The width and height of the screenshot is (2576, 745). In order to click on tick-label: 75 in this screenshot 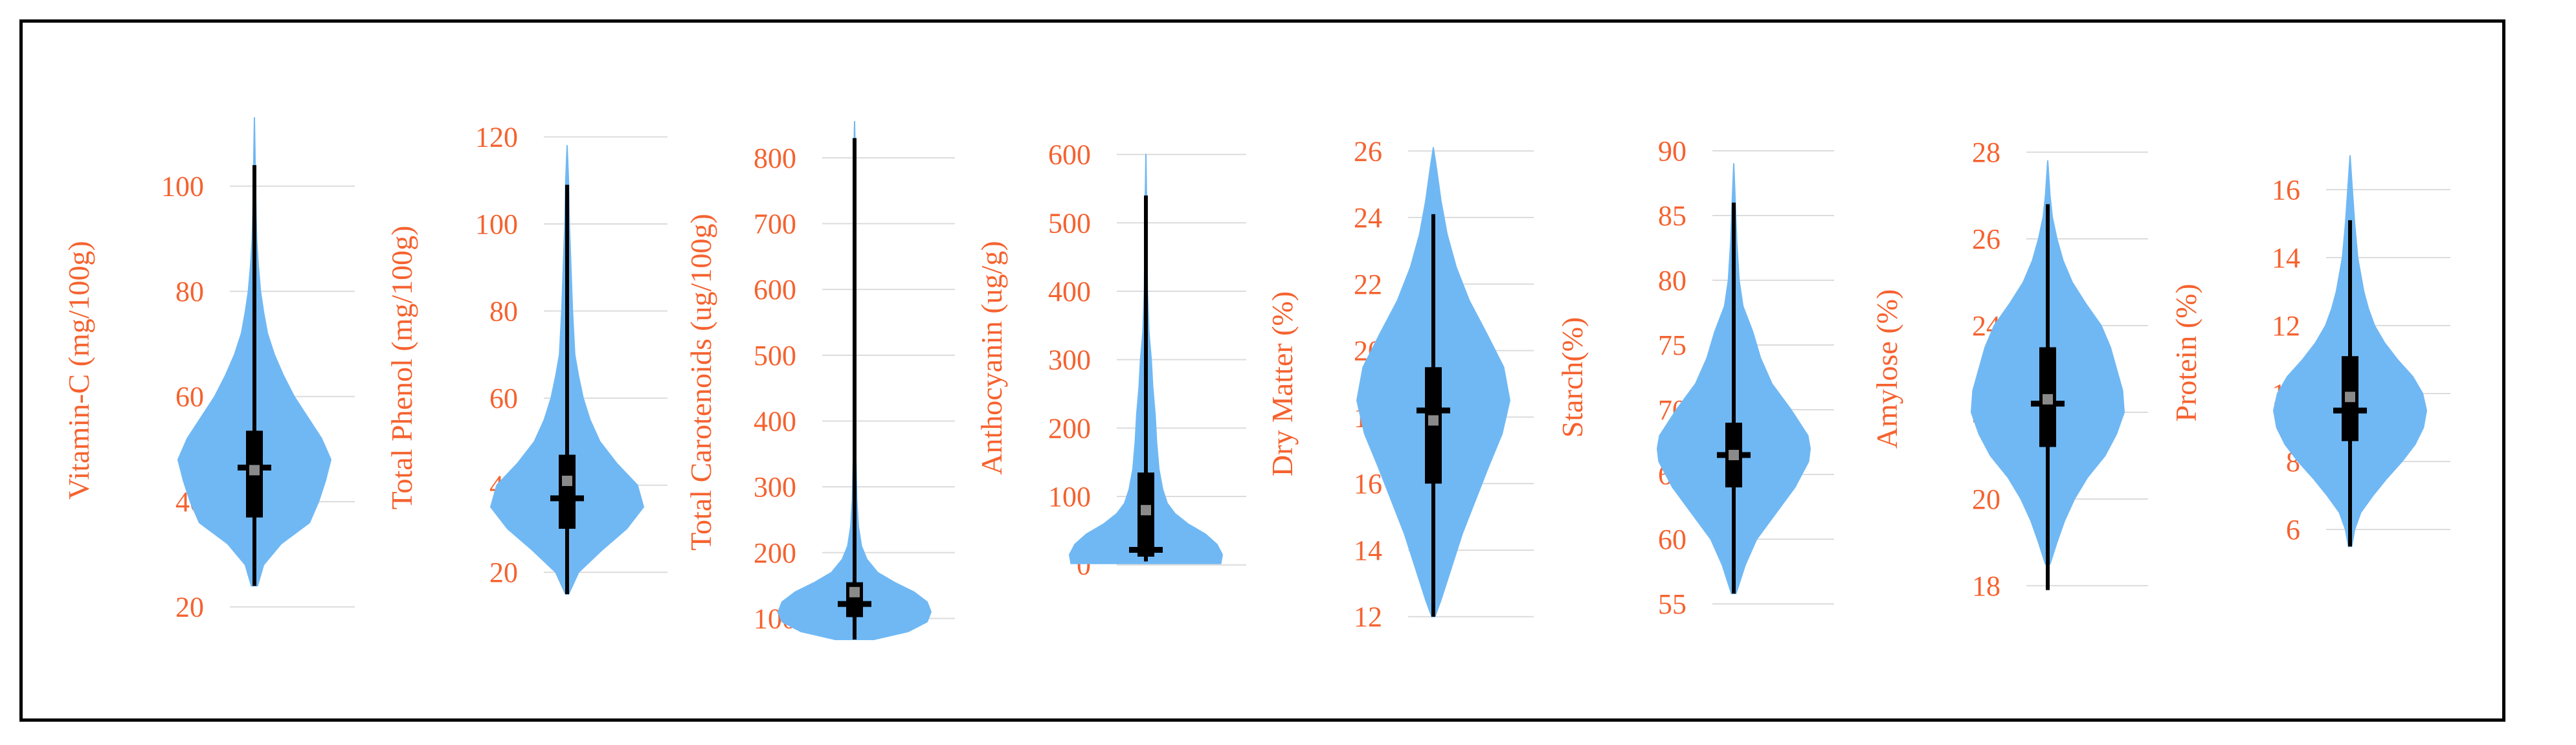, I will do `click(1672, 345)`.